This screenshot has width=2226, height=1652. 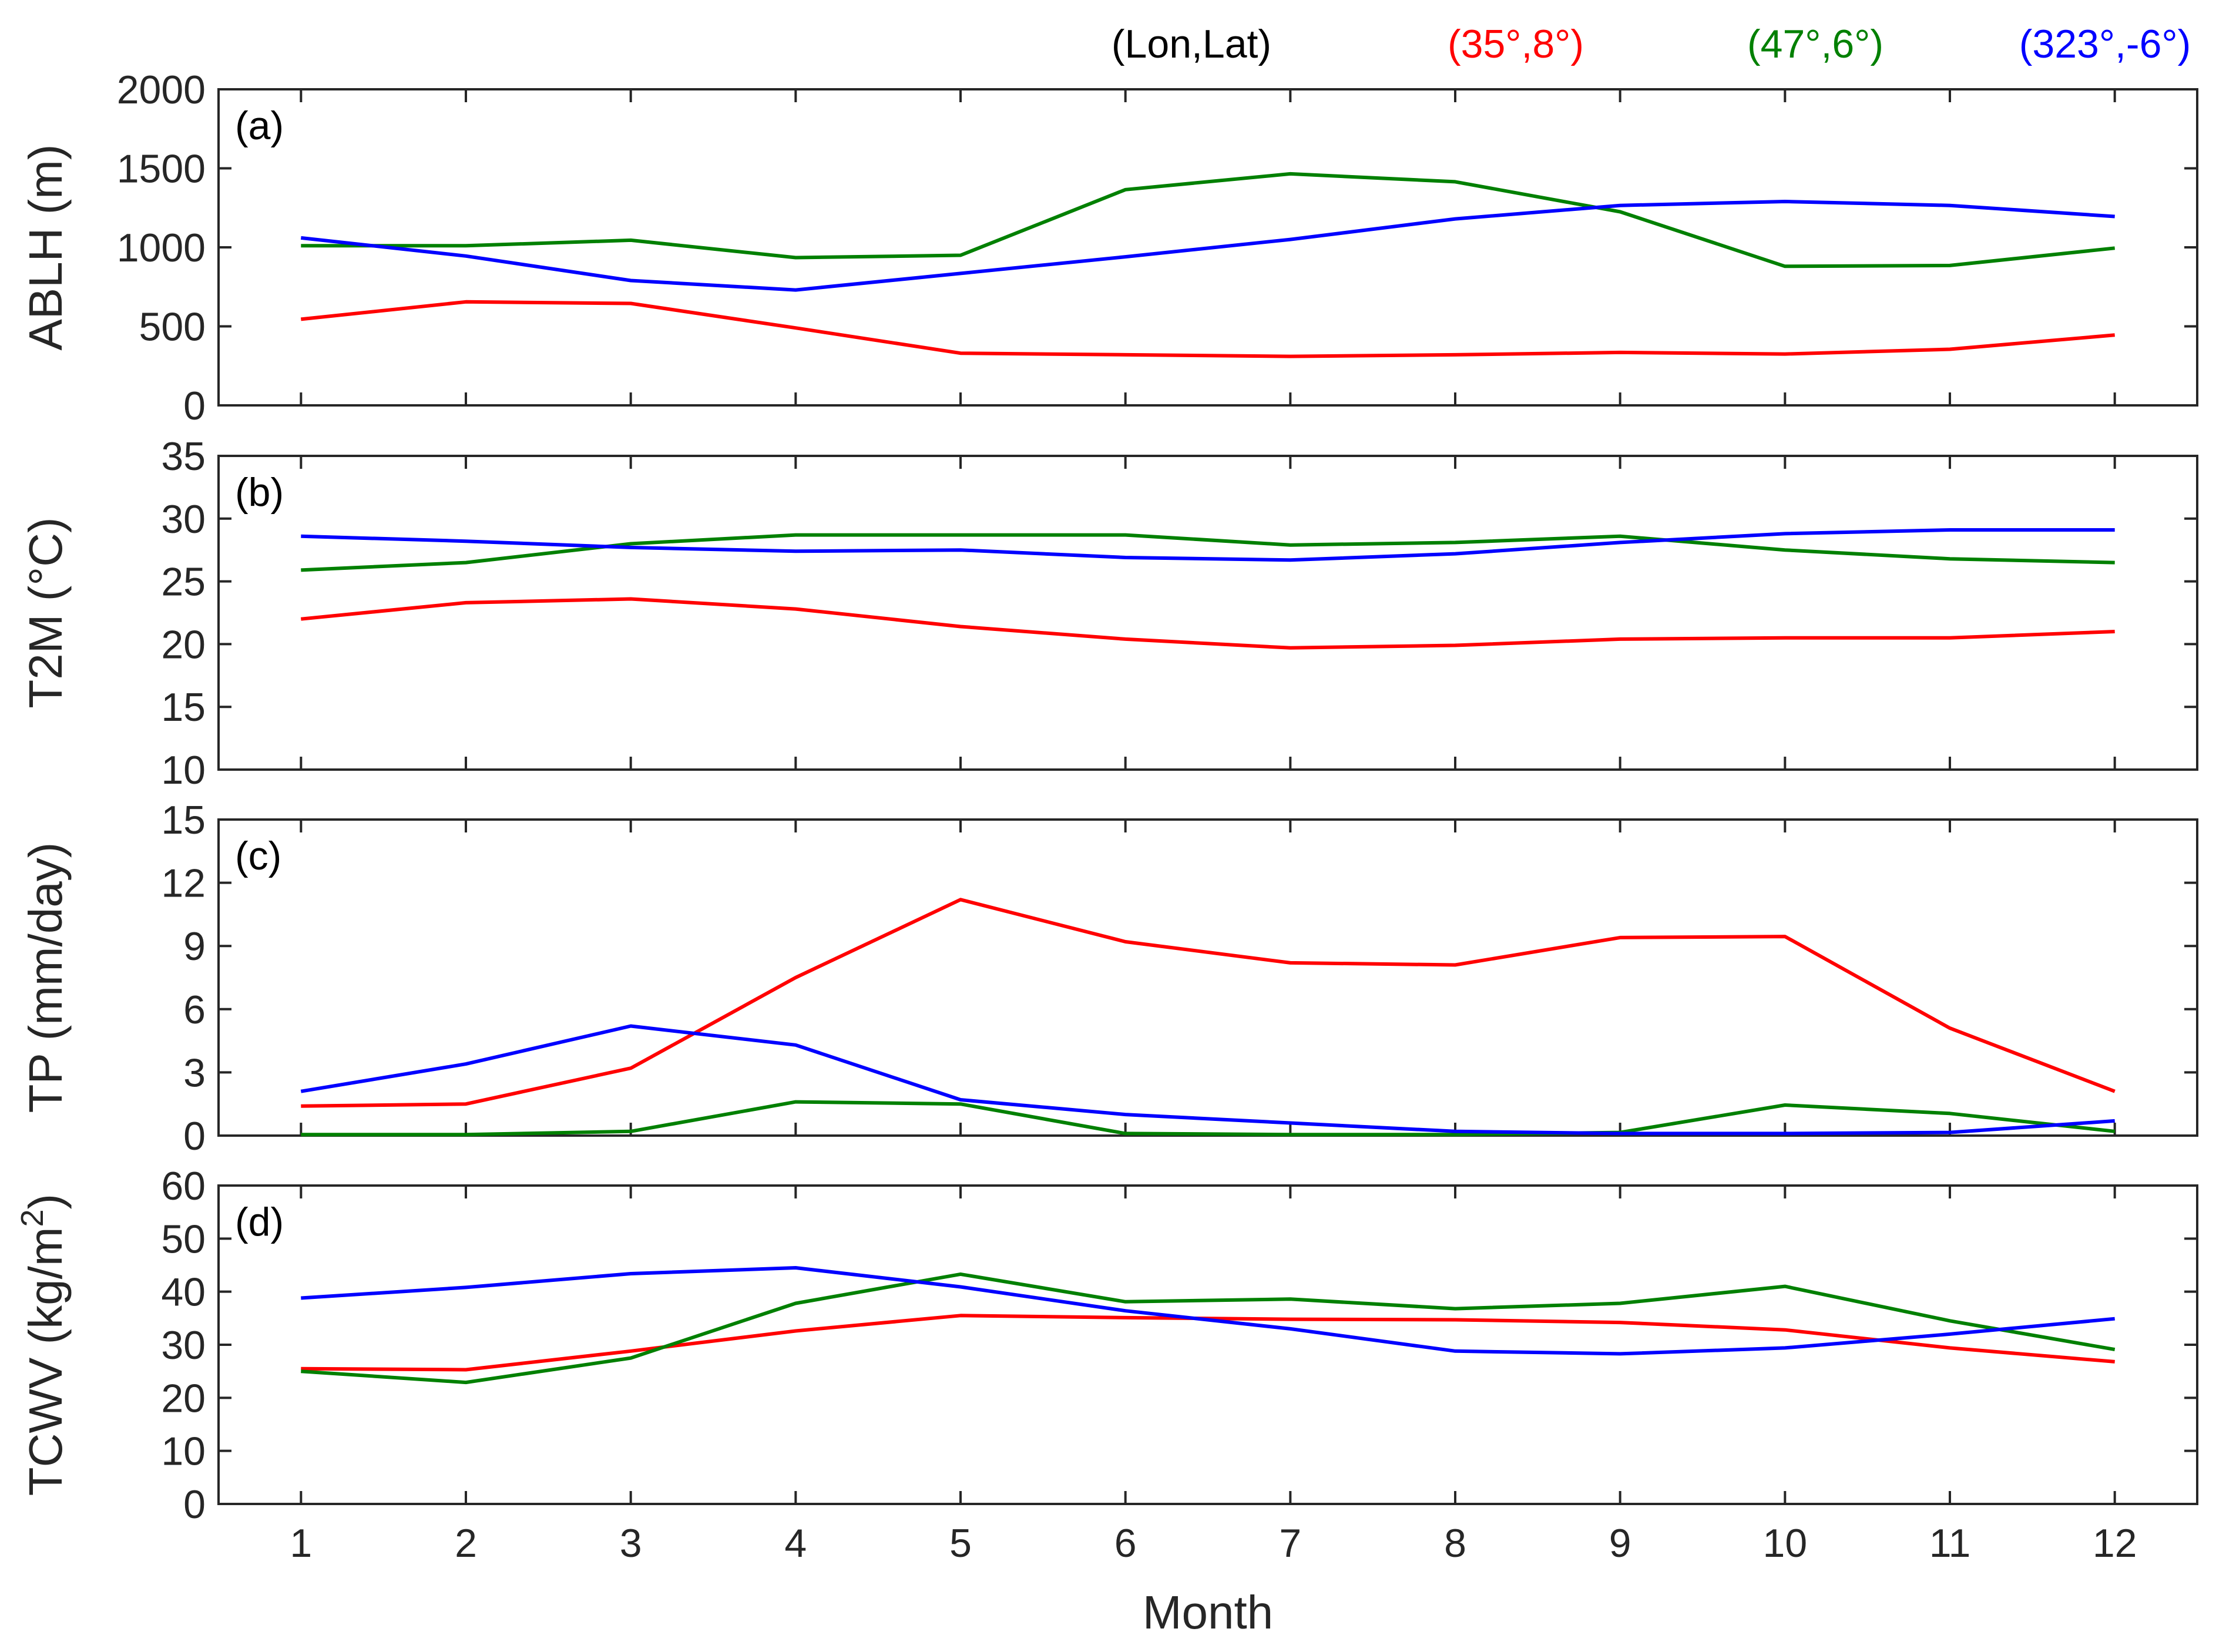 I want to click on legend: (Lon,Lat) (35°,8°) (47°,6°) (323°,-6°), so click(x=1651, y=44).